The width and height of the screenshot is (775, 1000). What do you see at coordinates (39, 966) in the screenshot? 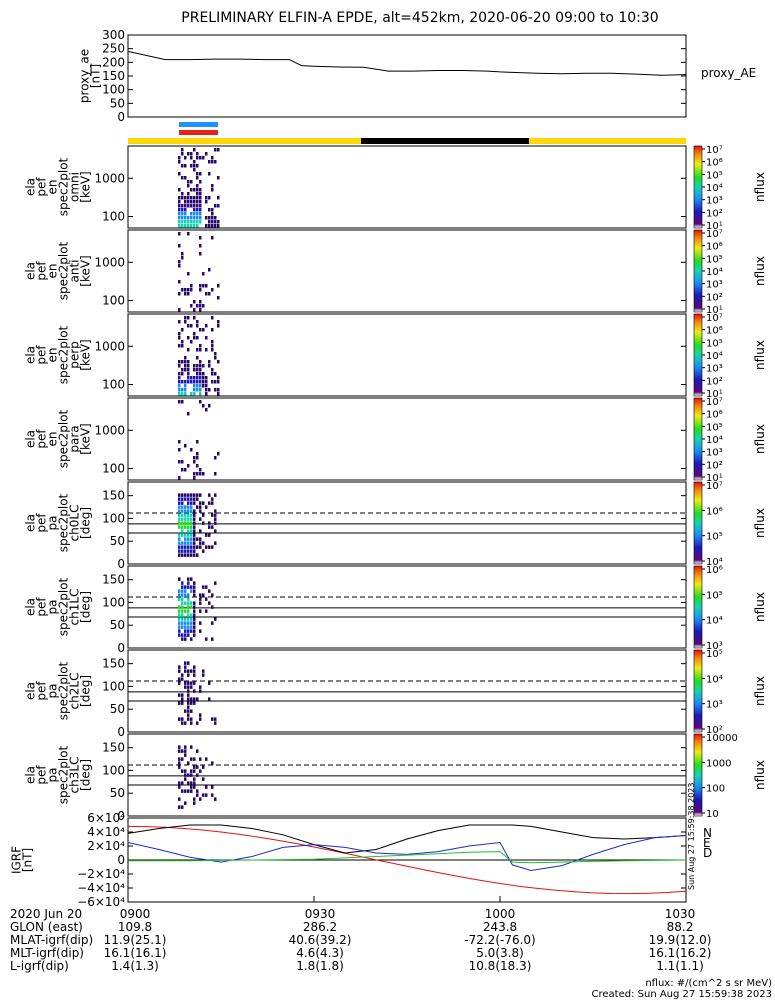
I see `row-label-l: L-igrf(dip)` at bounding box center [39, 966].